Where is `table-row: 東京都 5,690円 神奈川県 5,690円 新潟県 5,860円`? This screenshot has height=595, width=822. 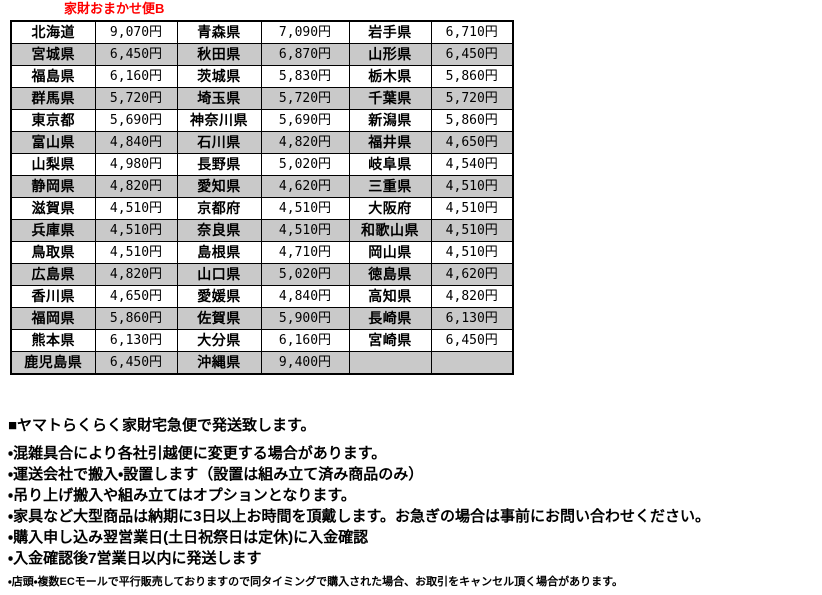
table-row: 東京都 5,690円 神奈川県 5,690円 新潟県 5,860円 is located at coordinates (262, 120).